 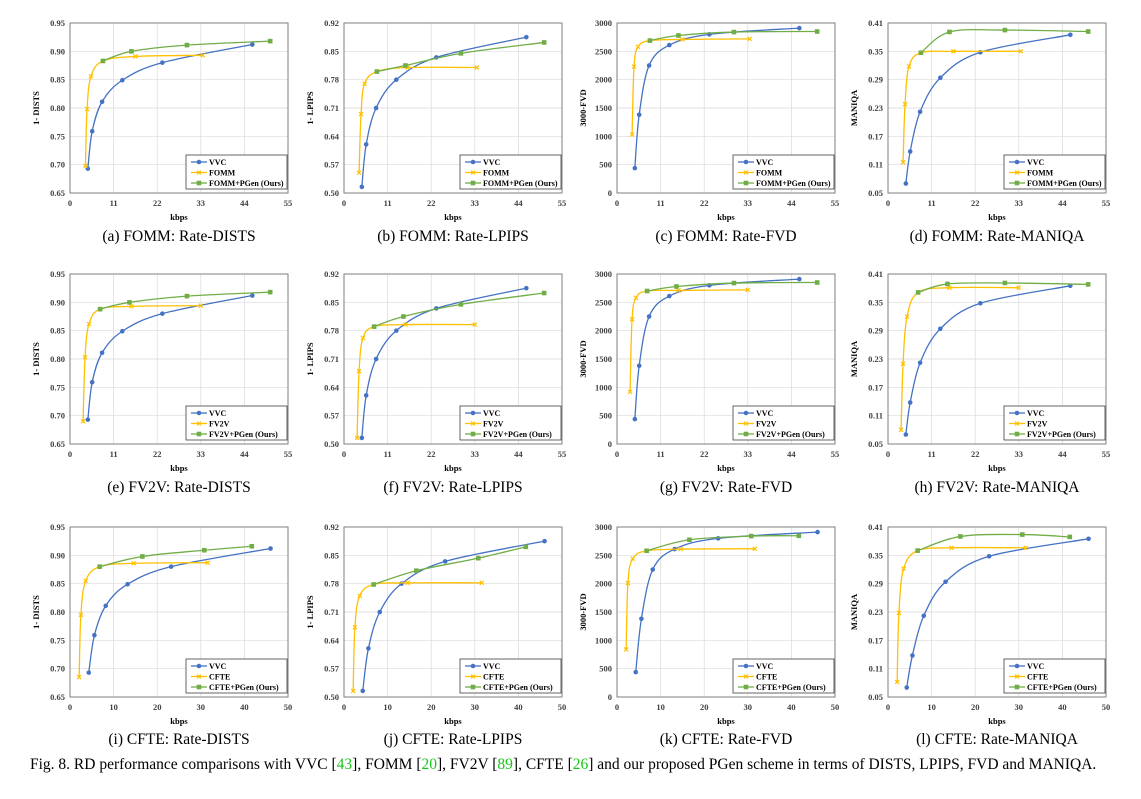 What do you see at coordinates (244, 687) in the screenshot?
I see `legend-label: CFTE+PGen (Ours)` at bounding box center [244, 687].